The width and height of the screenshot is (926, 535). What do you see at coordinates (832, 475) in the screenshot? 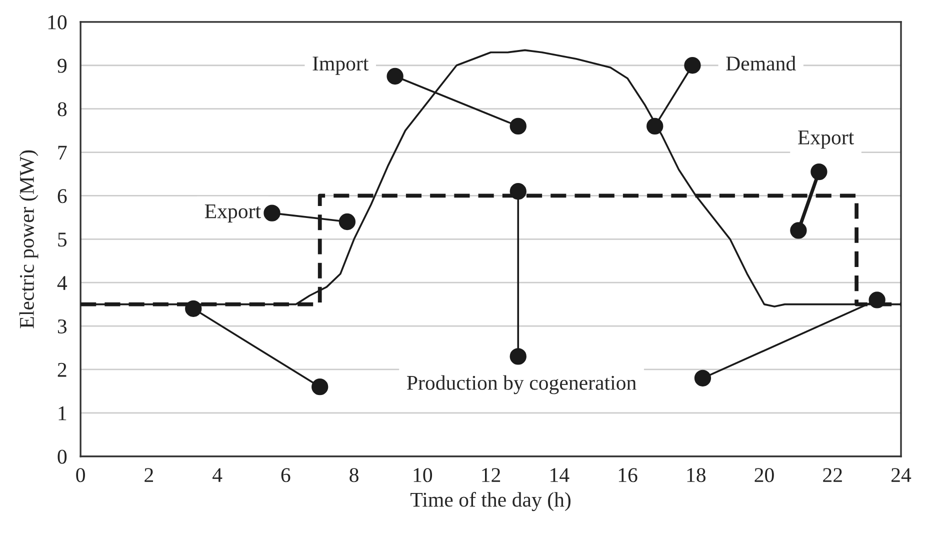
I see `x-tick-label: 22` at bounding box center [832, 475].